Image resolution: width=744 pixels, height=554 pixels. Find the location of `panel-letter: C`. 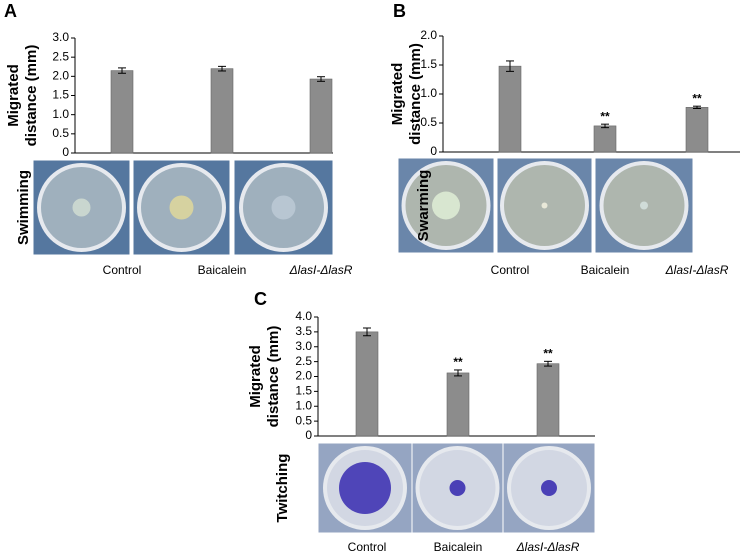

panel-letter: C is located at coordinates (260, 299).